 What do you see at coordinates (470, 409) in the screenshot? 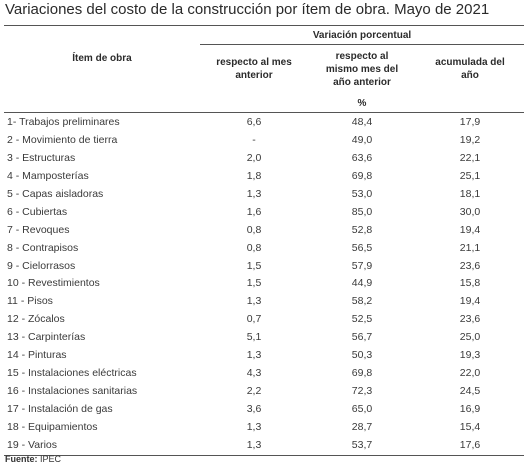
I see `row-value-year-to-date: 16,9` at bounding box center [470, 409].